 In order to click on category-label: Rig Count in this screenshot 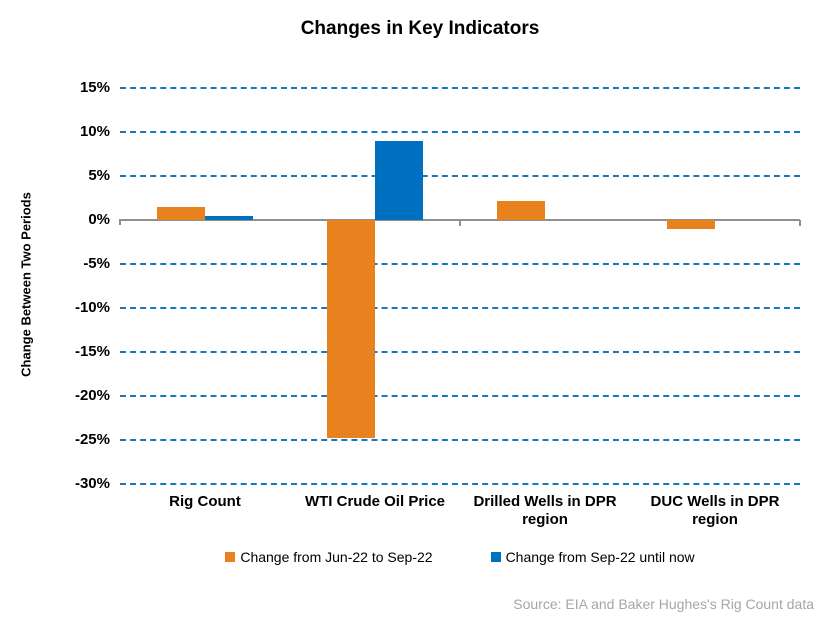, I will do `click(205, 501)`.